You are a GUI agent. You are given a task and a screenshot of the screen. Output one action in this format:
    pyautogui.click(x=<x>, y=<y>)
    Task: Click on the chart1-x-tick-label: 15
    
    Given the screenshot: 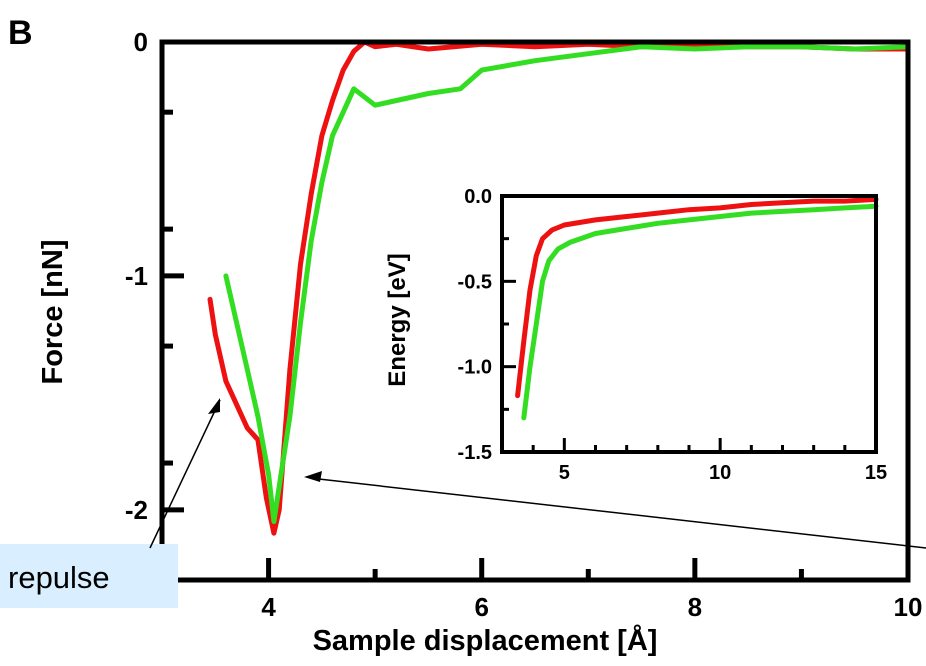 What is the action you would take?
    pyautogui.click(x=876, y=473)
    